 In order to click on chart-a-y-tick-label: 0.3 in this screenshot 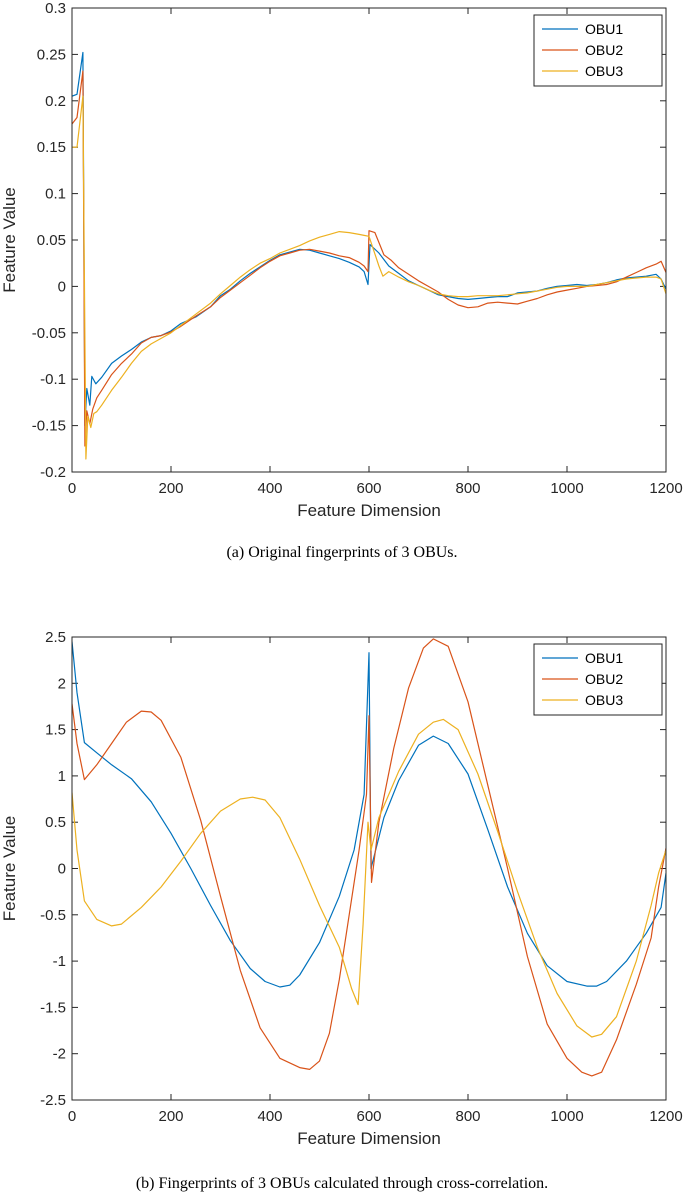, I will do `click(55, 8)`.